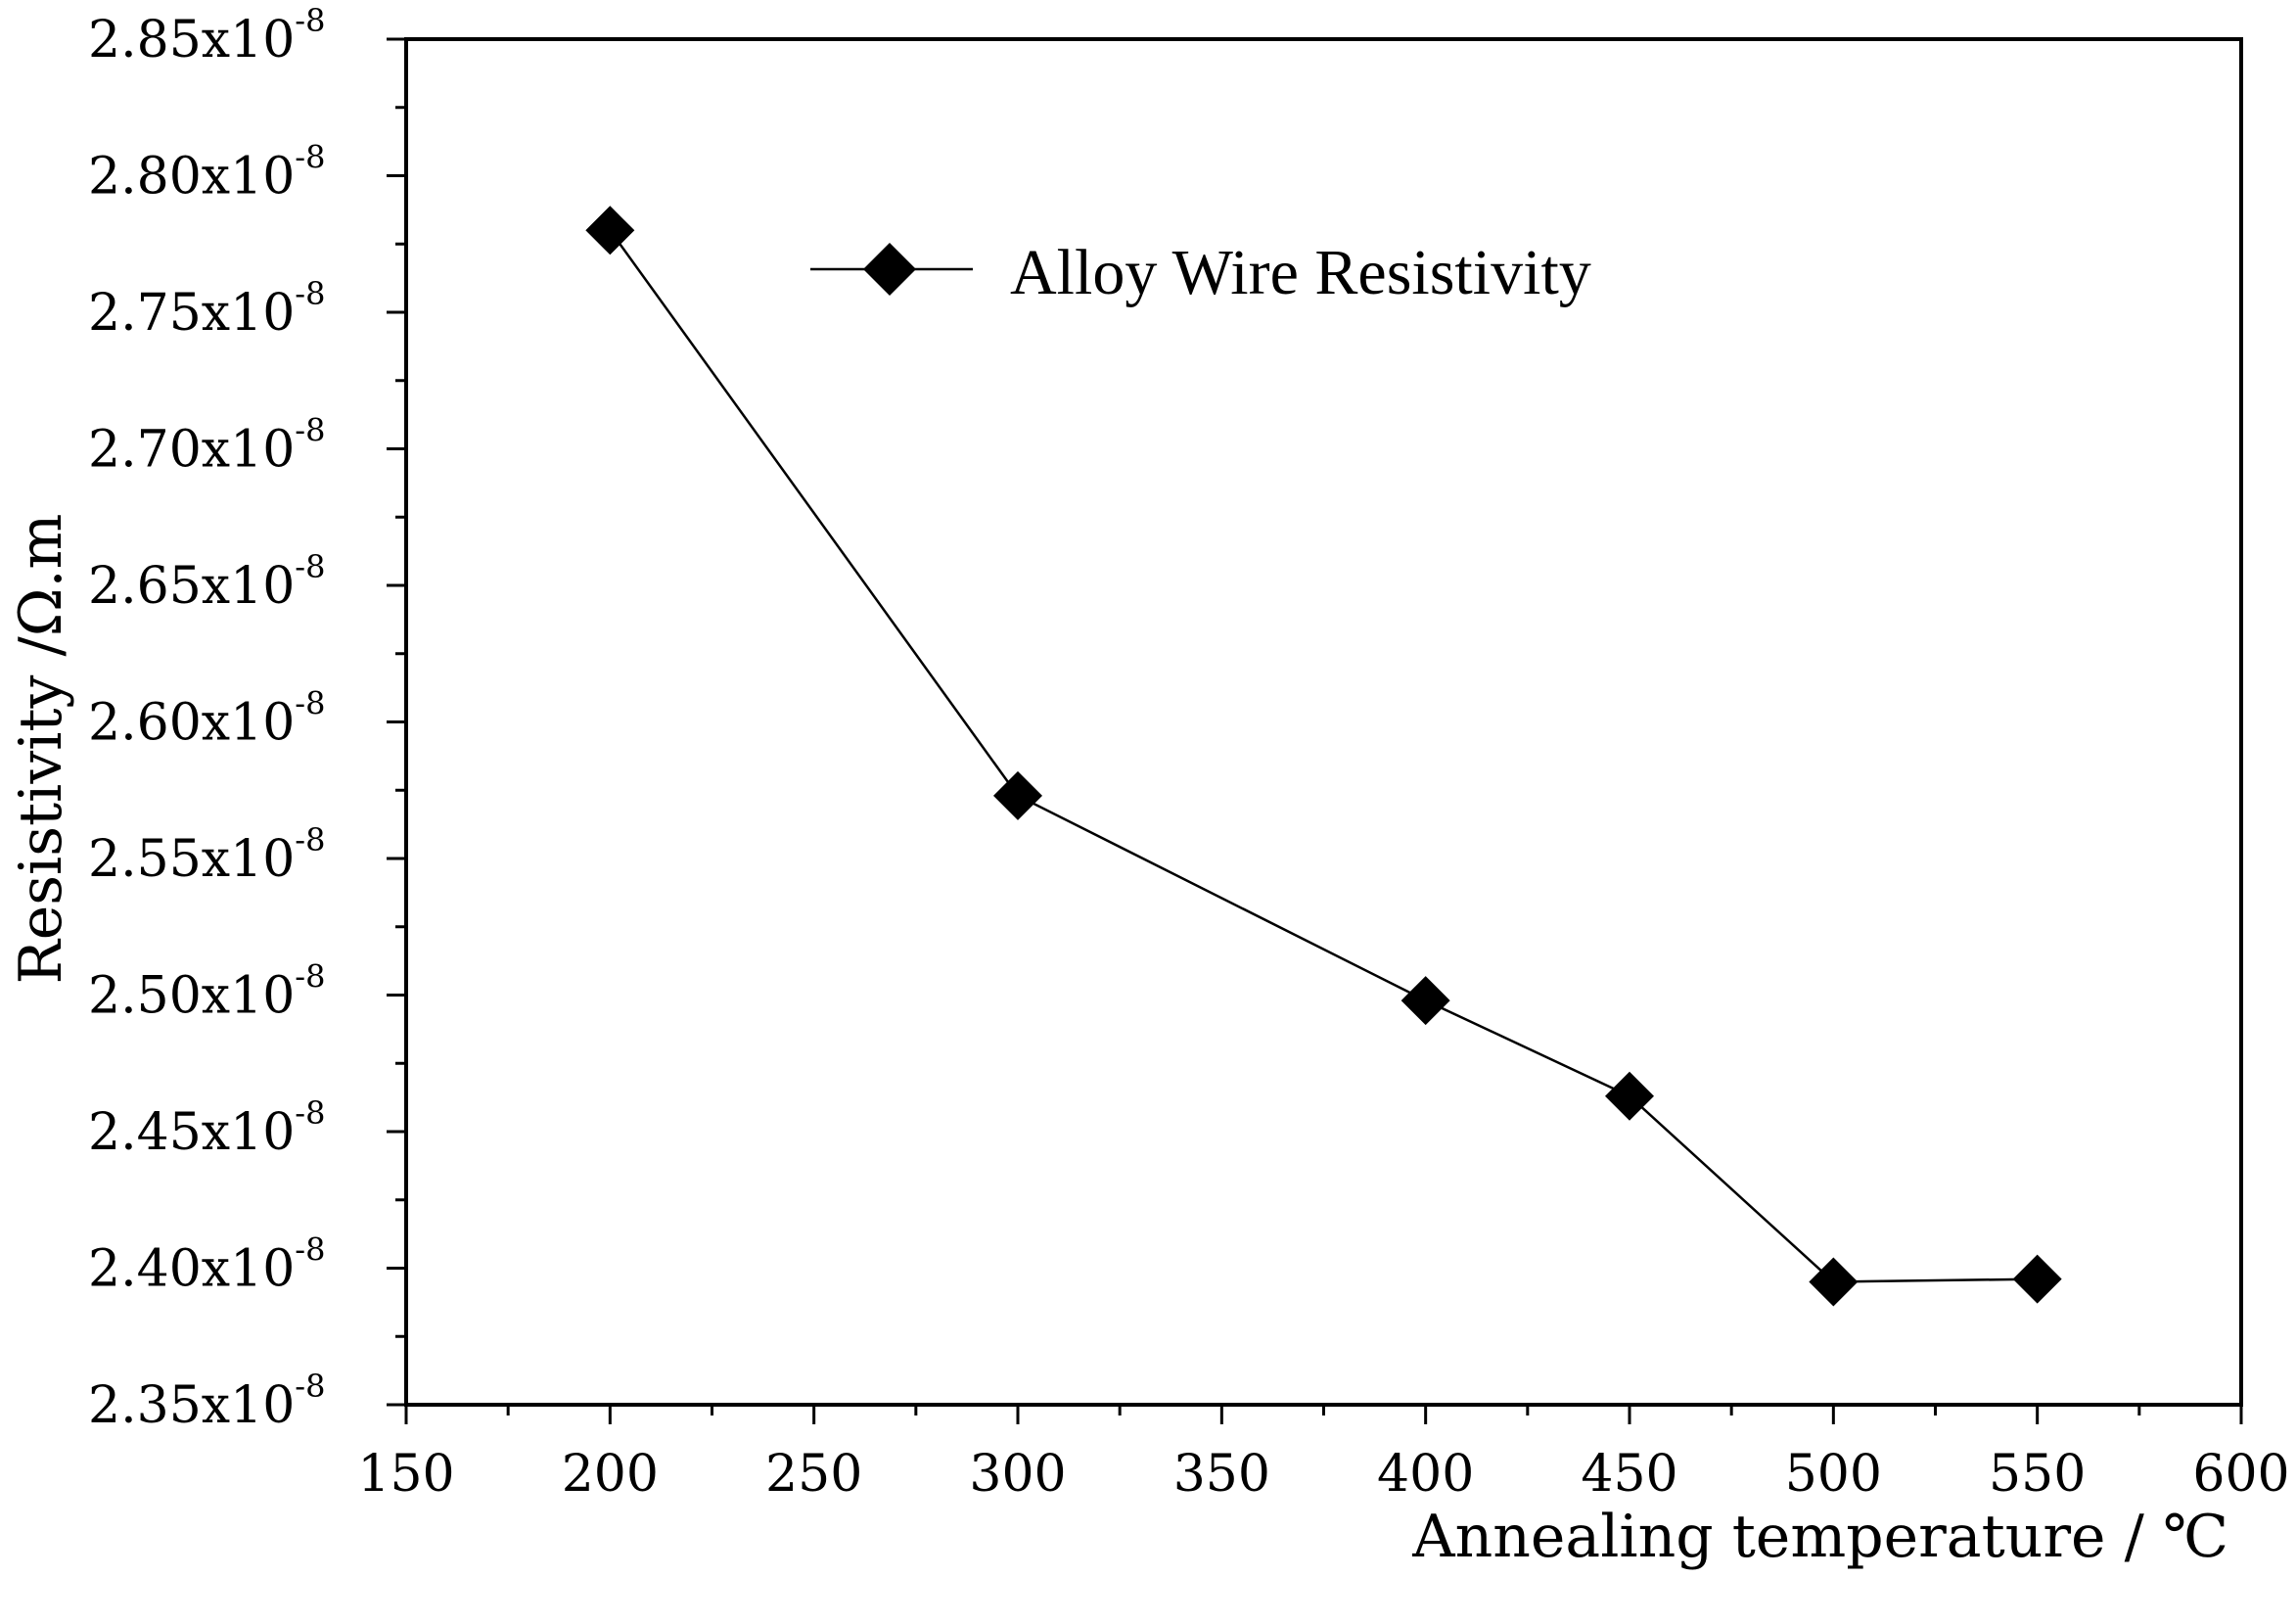  I want to click on y-tick-label: 2.85x10⁻⁸, so click(206, 36).